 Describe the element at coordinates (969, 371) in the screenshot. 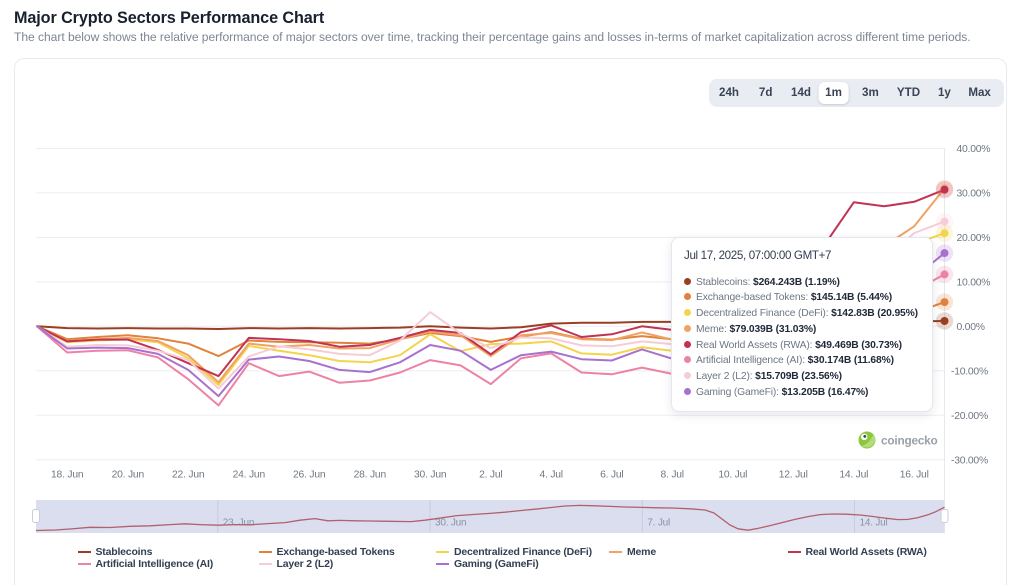

I see `svg-text: -10.00%` at that location.